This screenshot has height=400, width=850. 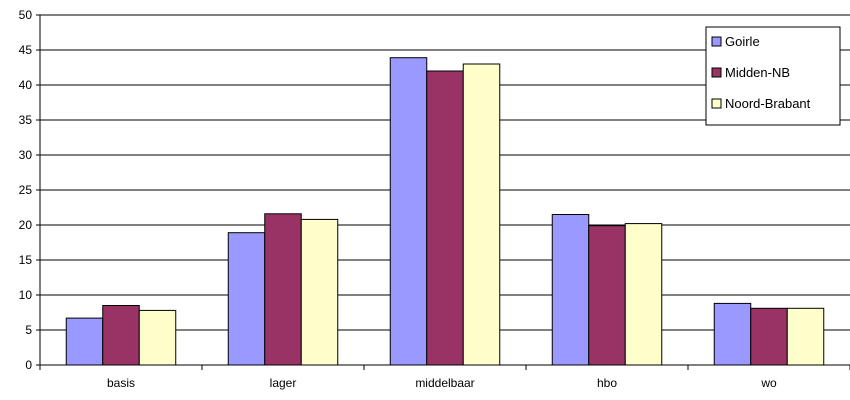 What do you see at coordinates (570, 290) in the screenshot?
I see `bar-hbo-goirle` at bounding box center [570, 290].